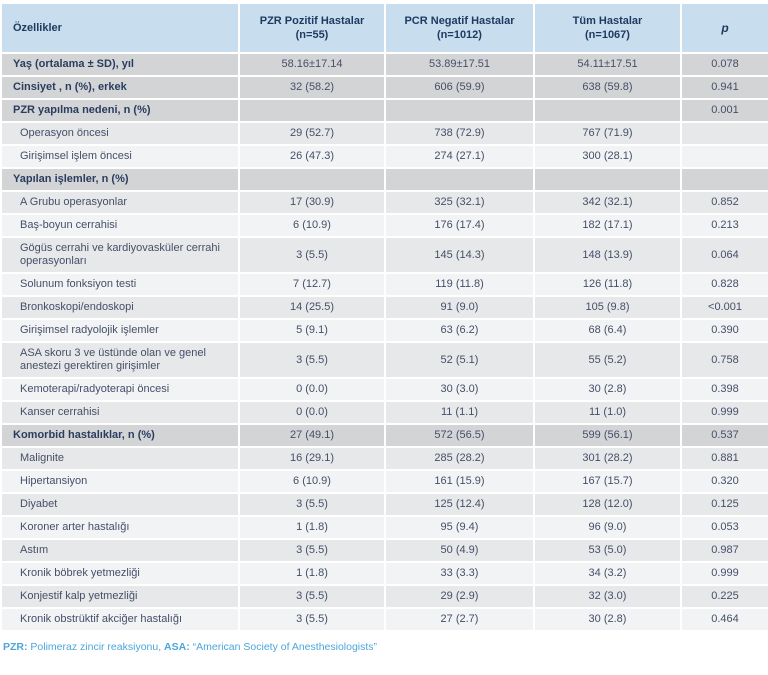 Image resolution: width=768 pixels, height=675 pixels. What do you see at coordinates (312, 458) in the screenshot?
I see `cell-value: 16 (29.1)` at bounding box center [312, 458].